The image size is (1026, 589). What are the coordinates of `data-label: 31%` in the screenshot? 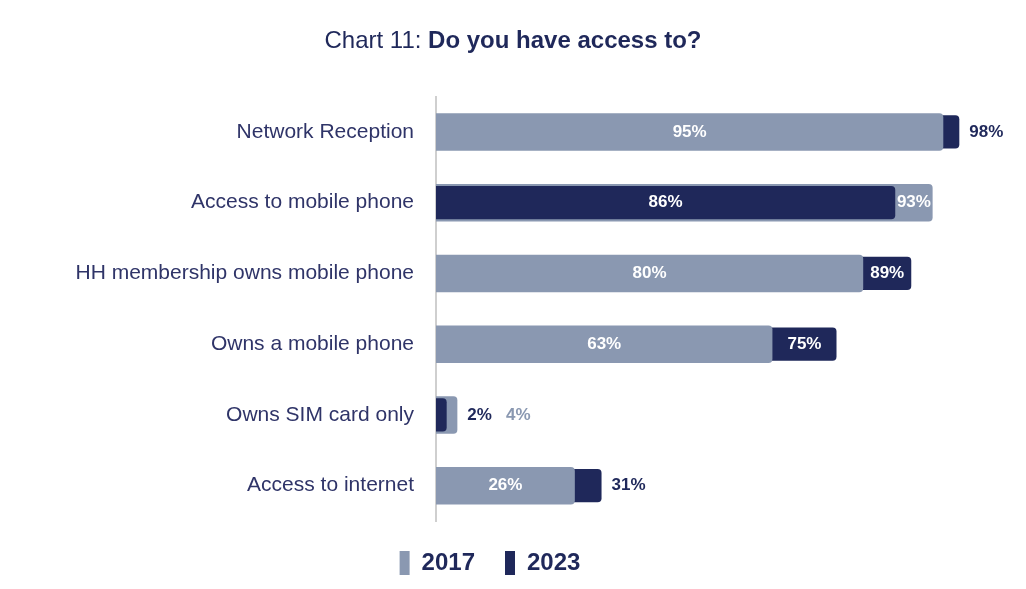 It's located at (628, 485).